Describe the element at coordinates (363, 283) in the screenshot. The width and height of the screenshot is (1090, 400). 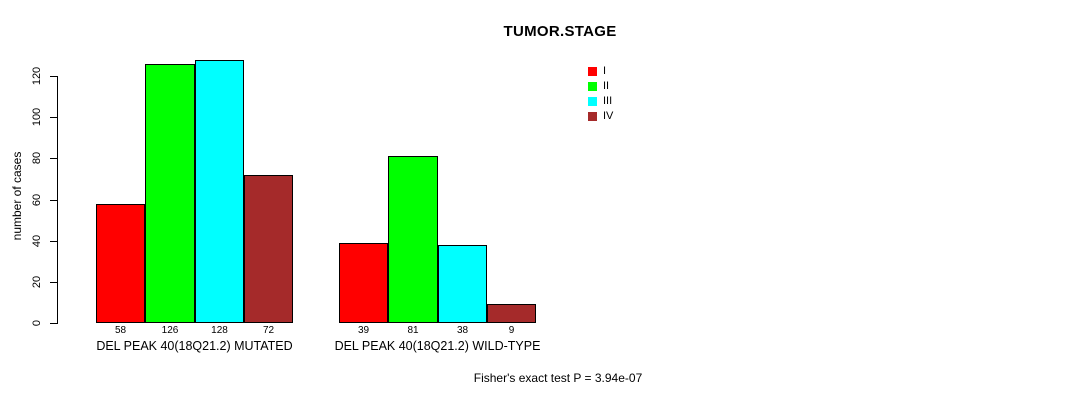
I see `bar-stage-i-group2` at that location.